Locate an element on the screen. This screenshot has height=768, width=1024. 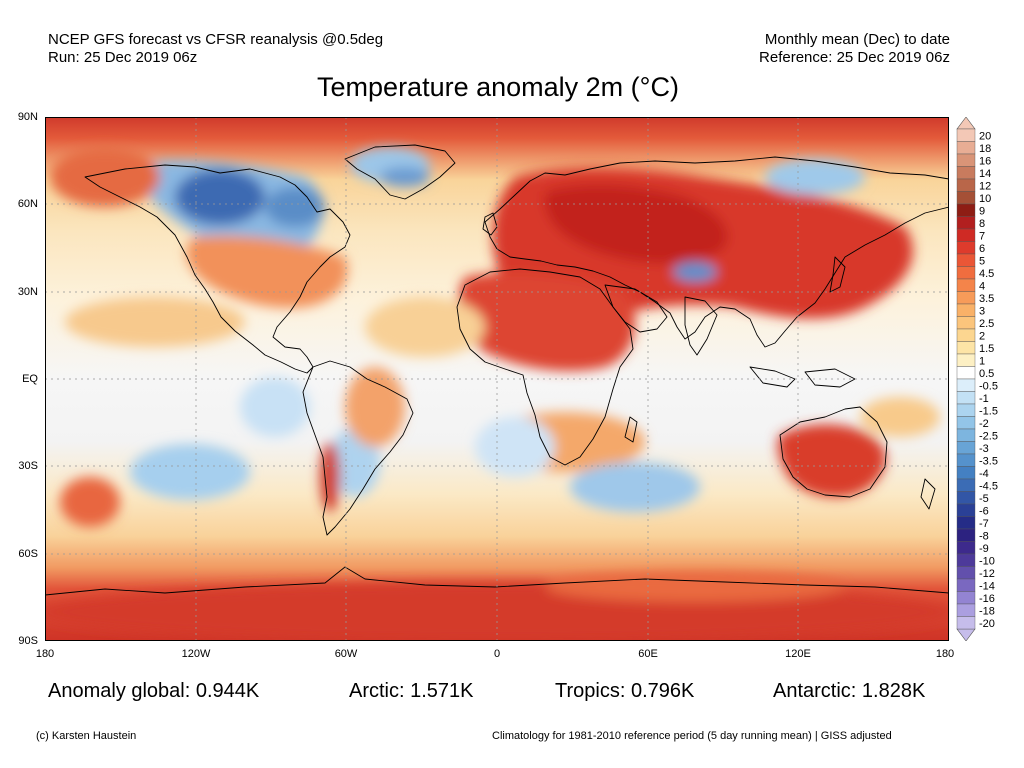
colorbar-label: 8 is located at coordinates (982, 224).